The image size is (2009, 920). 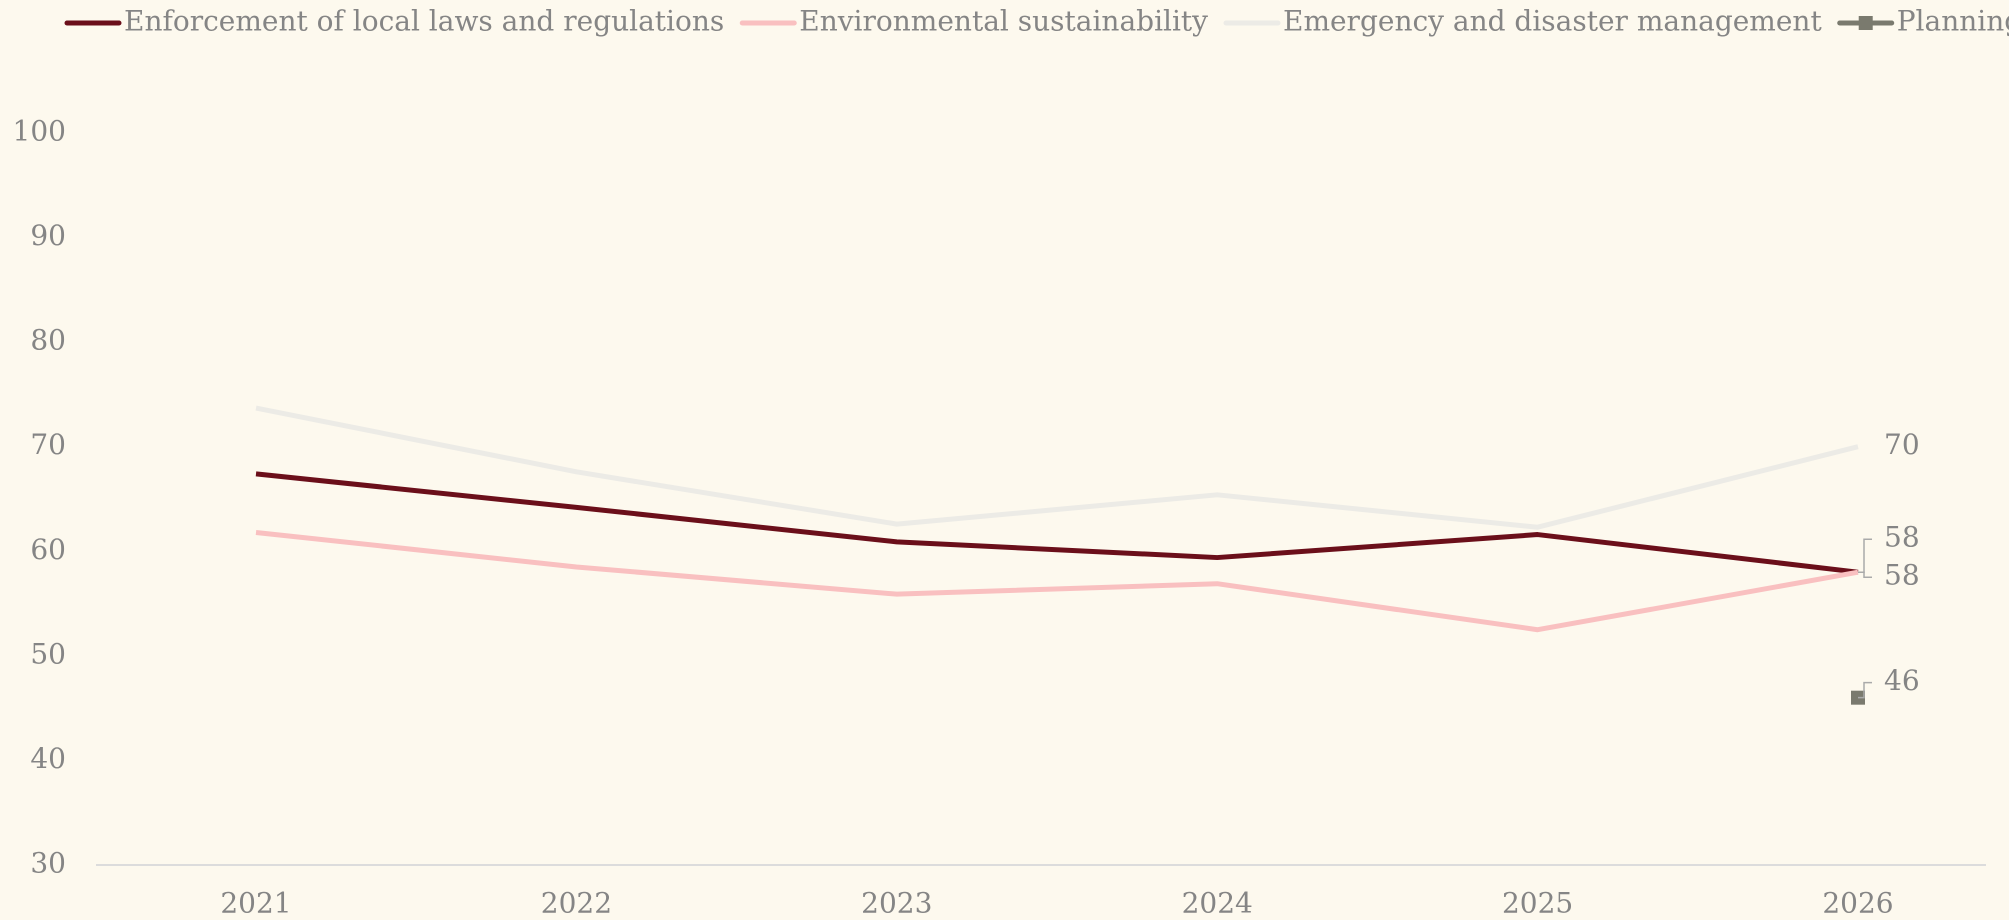 What do you see at coordinates (48, 549) in the screenshot?
I see `y-tick-label: 60` at bounding box center [48, 549].